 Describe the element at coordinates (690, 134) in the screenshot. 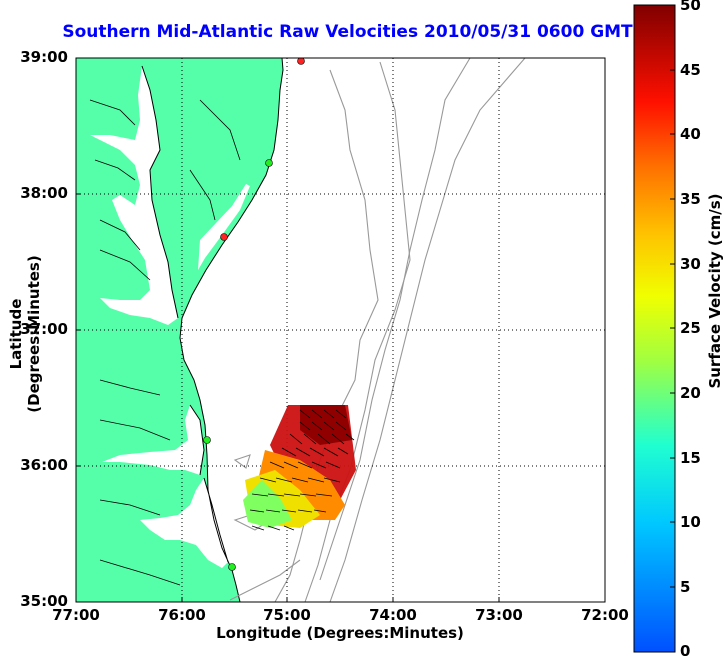

I see `colorbar-tick-label: 40` at that location.